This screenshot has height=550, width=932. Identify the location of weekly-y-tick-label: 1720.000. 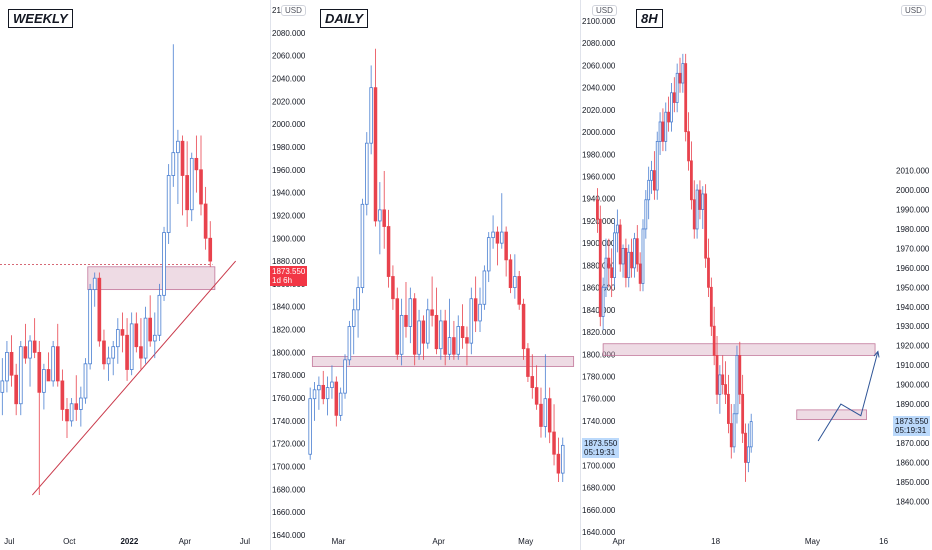
(289, 444).